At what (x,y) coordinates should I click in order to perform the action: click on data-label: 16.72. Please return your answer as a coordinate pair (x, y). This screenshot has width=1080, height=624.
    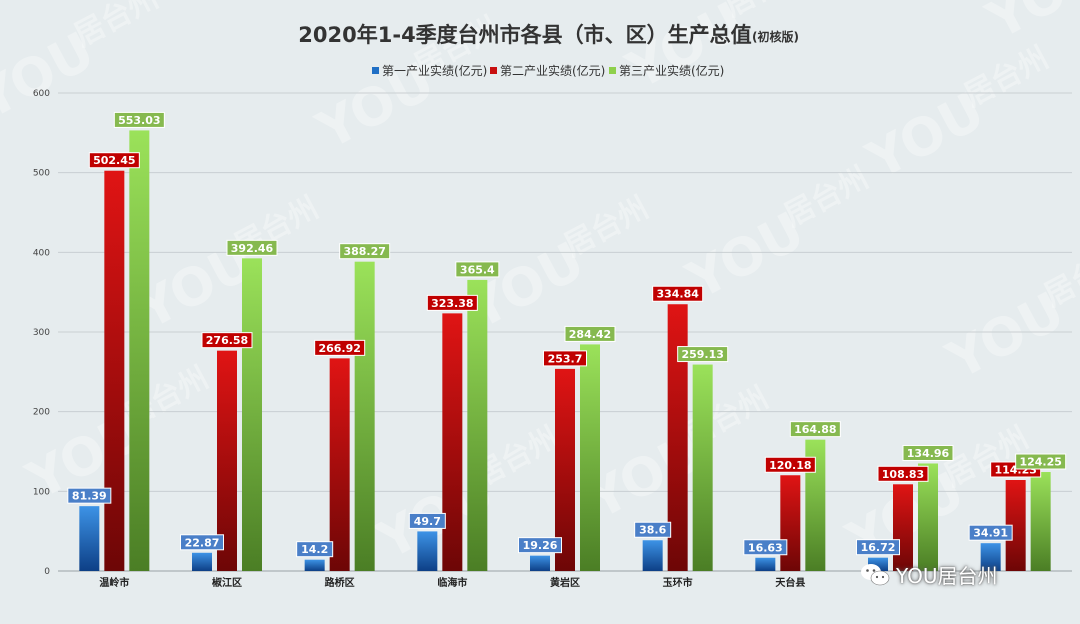
    Looking at the image, I should click on (878, 547).